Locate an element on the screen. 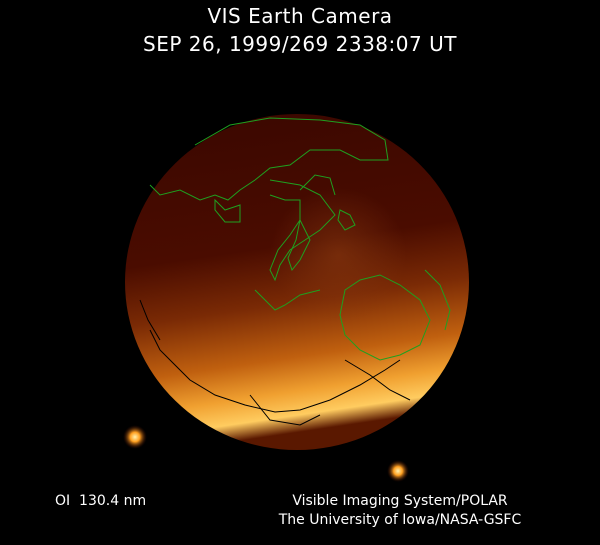  star-right is located at coordinates (398, 471).